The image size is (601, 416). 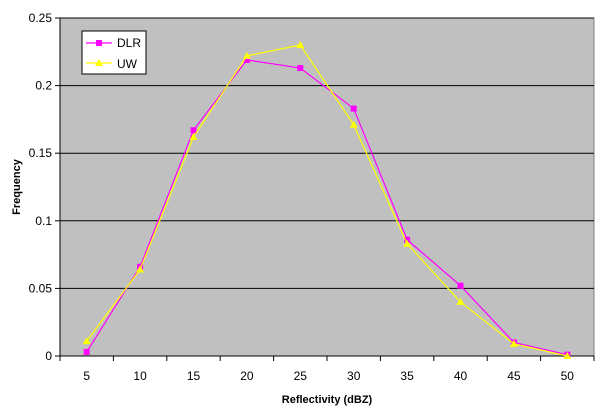 What do you see at coordinates (247, 376) in the screenshot?
I see `x-tick-label: 20` at bounding box center [247, 376].